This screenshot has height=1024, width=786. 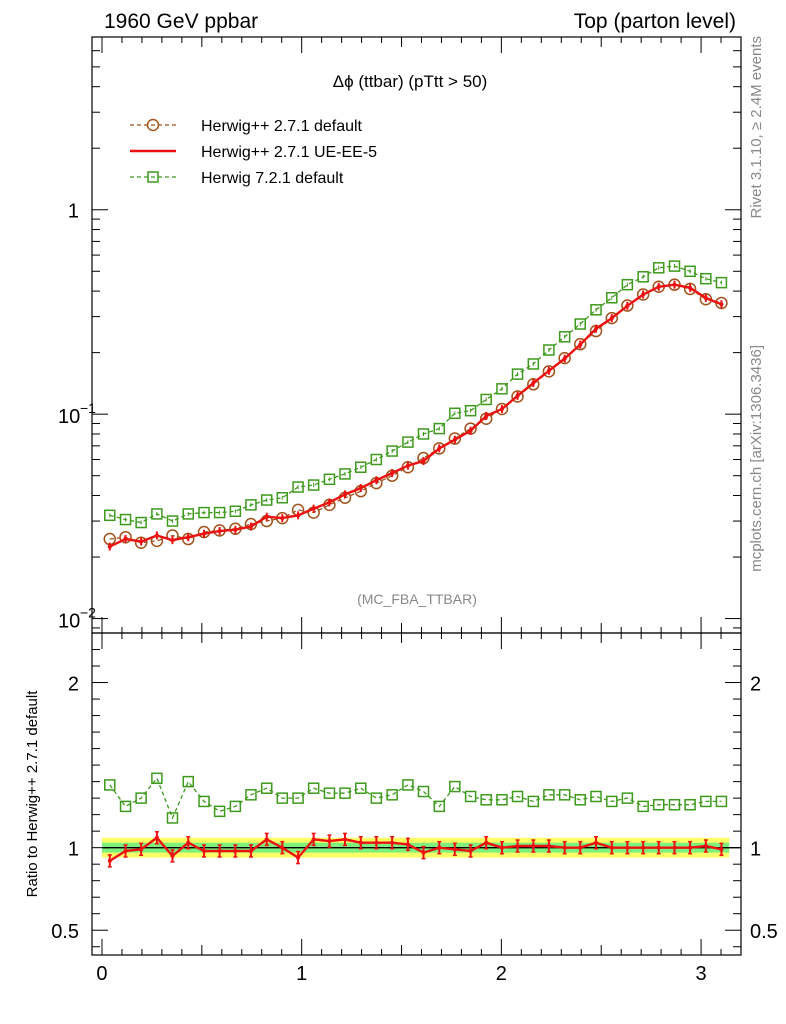 I want to click on ratio-ytick-label-right: 2, so click(x=755, y=685).